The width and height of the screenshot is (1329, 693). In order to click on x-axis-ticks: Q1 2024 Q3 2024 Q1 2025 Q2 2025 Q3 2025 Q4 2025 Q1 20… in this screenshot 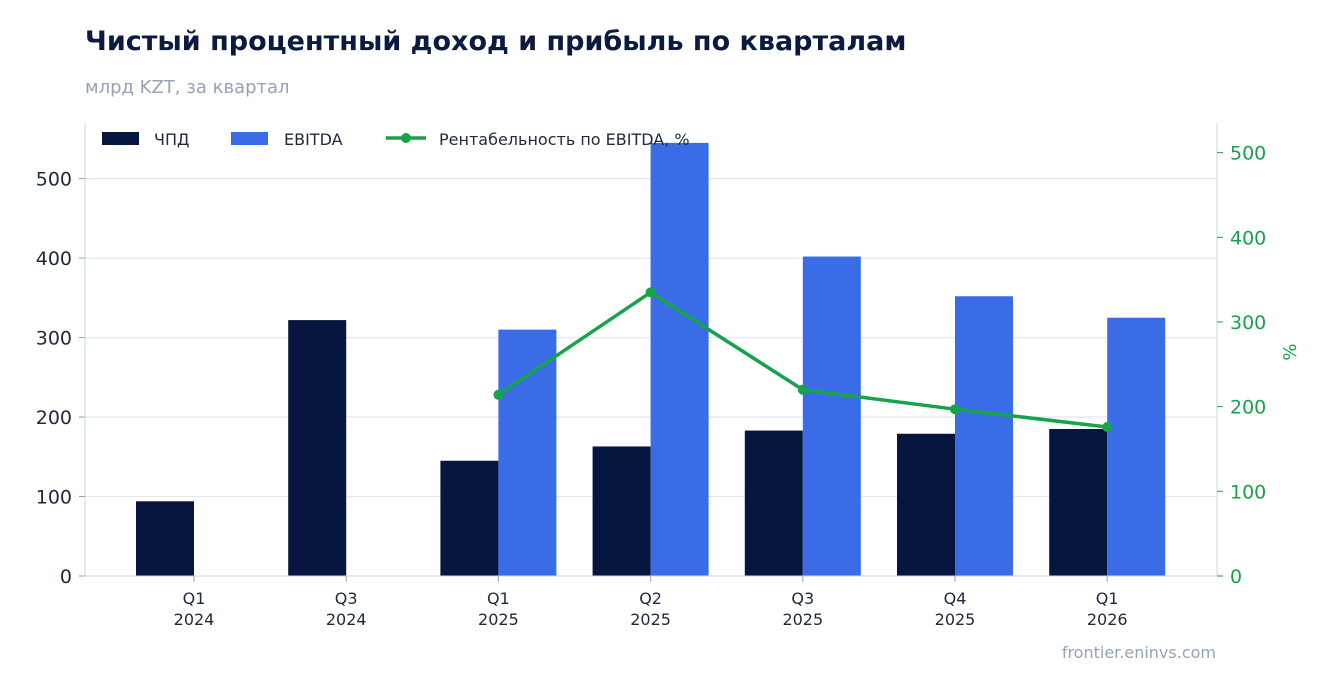, I will do `click(651, 602)`.